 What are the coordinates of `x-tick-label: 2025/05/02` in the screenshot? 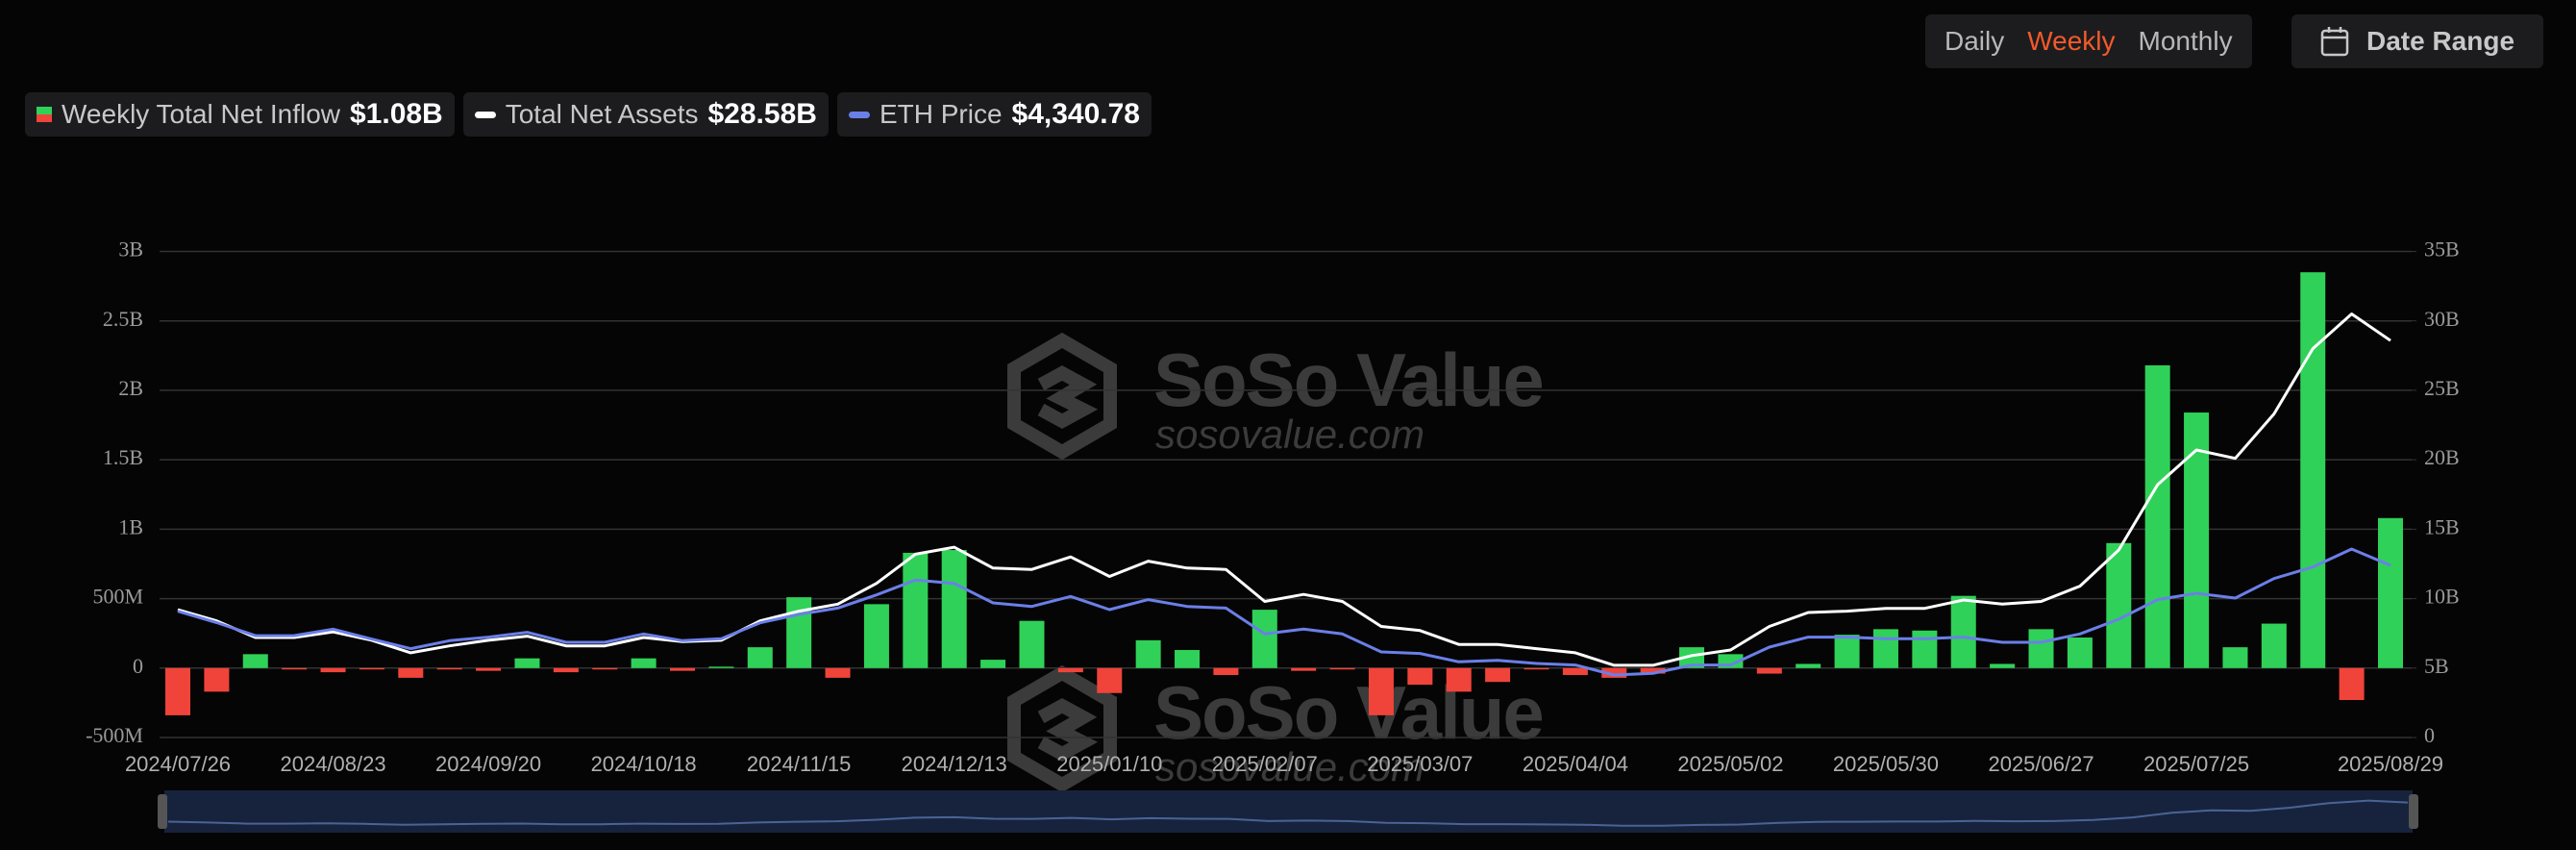 It's located at (1730, 764).